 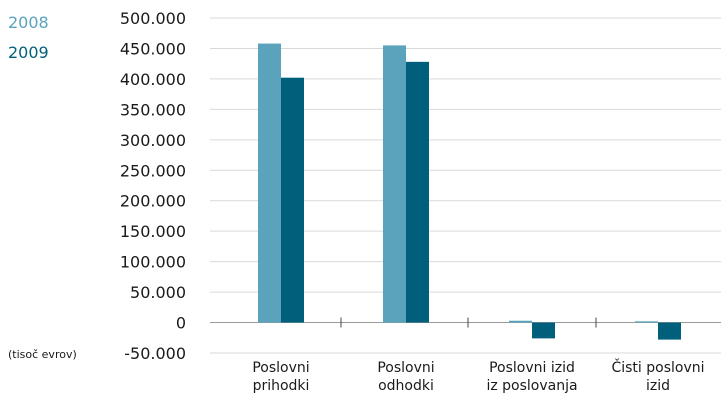 What do you see at coordinates (28, 52) in the screenshot?
I see `legend-entry-2009: 2009` at bounding box center [28, 52].